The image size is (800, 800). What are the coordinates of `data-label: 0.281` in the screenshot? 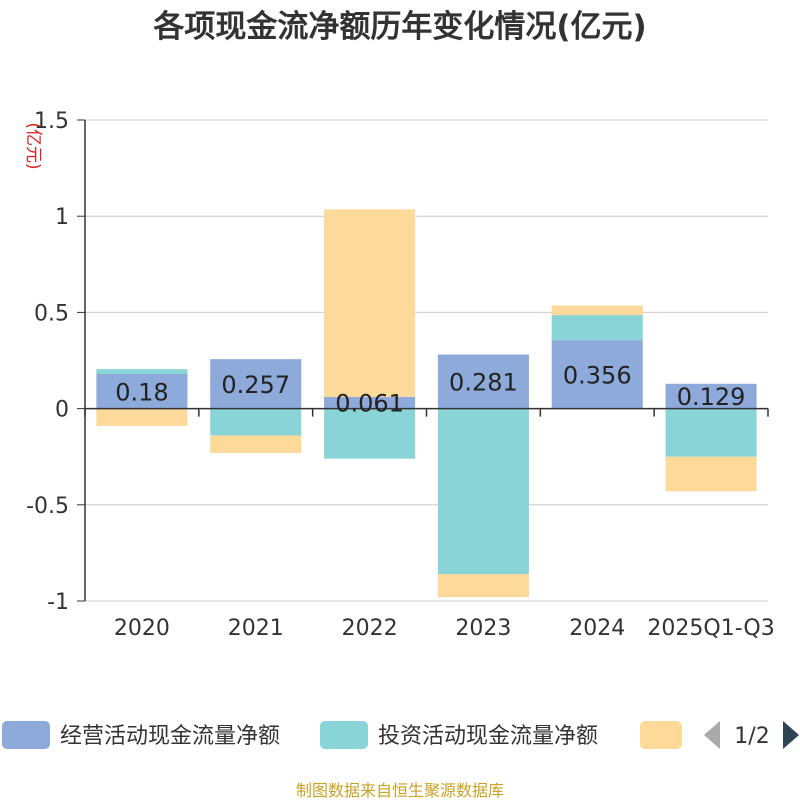 It's located at (483, 383).